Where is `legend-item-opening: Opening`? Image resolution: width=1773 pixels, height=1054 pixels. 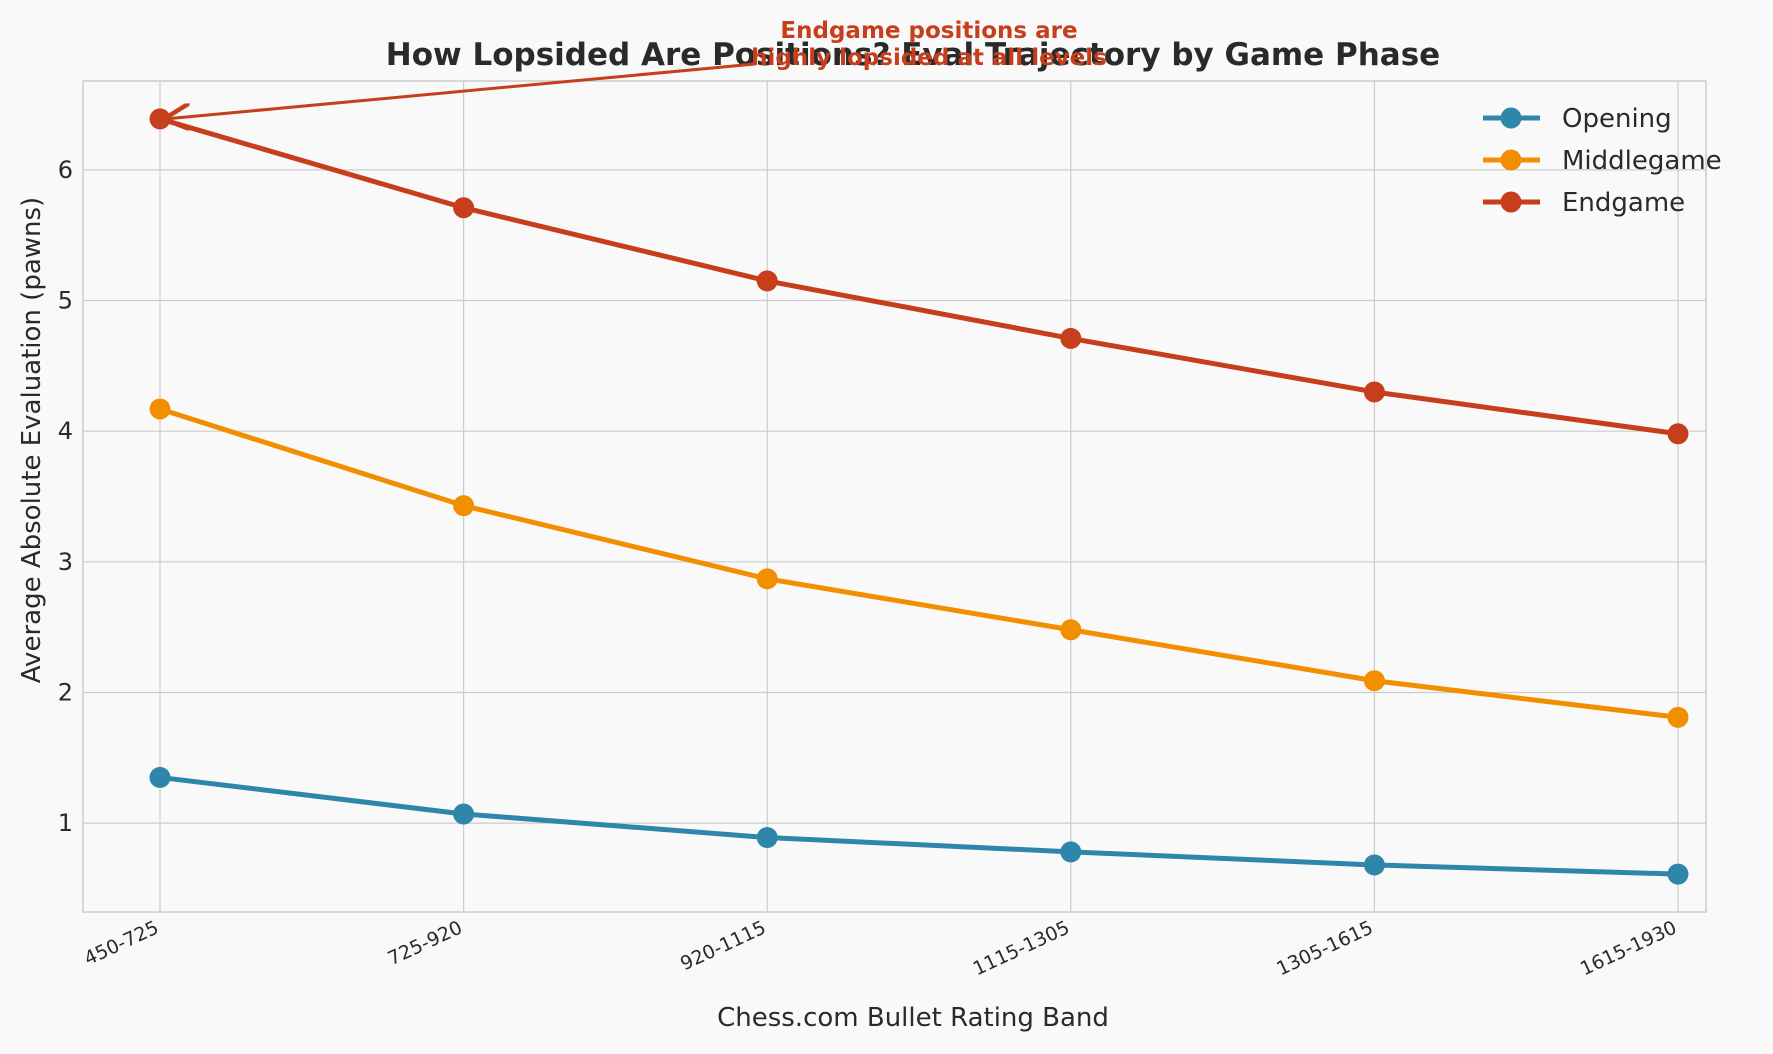 legend-item-opening: Opening is located at coordinates (1577, 119).